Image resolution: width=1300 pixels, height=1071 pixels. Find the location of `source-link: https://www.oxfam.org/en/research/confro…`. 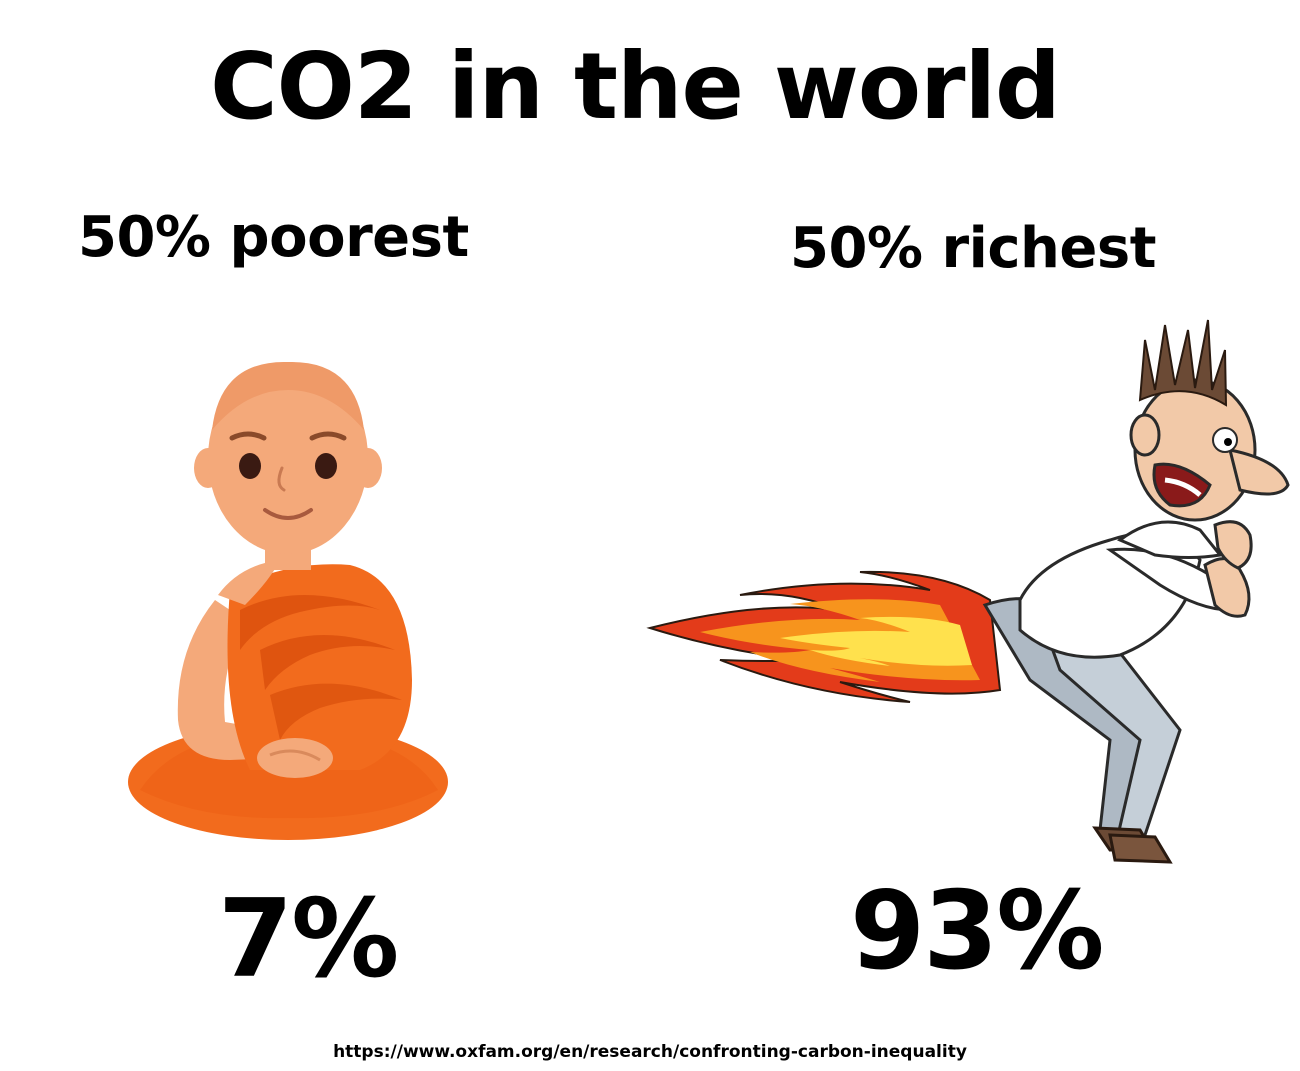

source-link: https://www.oxfam.org/en/research/confro… is located at coordinates (650, 1052).